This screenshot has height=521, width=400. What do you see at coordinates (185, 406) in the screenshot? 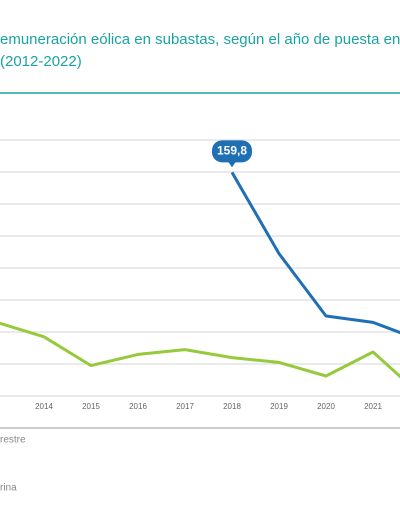
I see `x-tick-label: 2017` at bounding box center [185, 406].